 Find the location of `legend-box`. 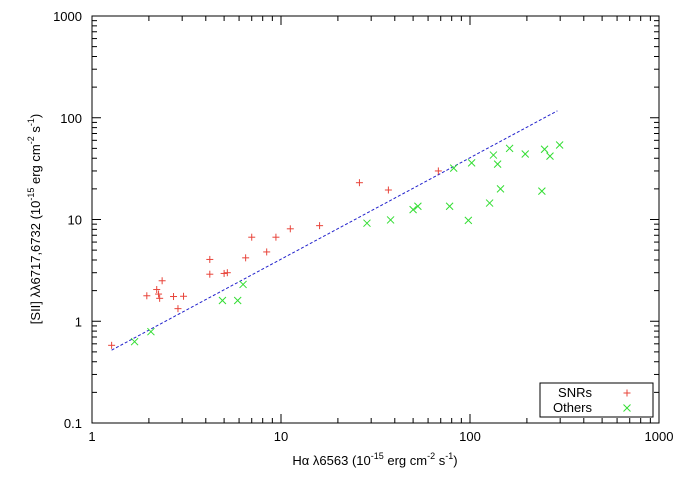

legend-box is located at coordinates (596, 400).